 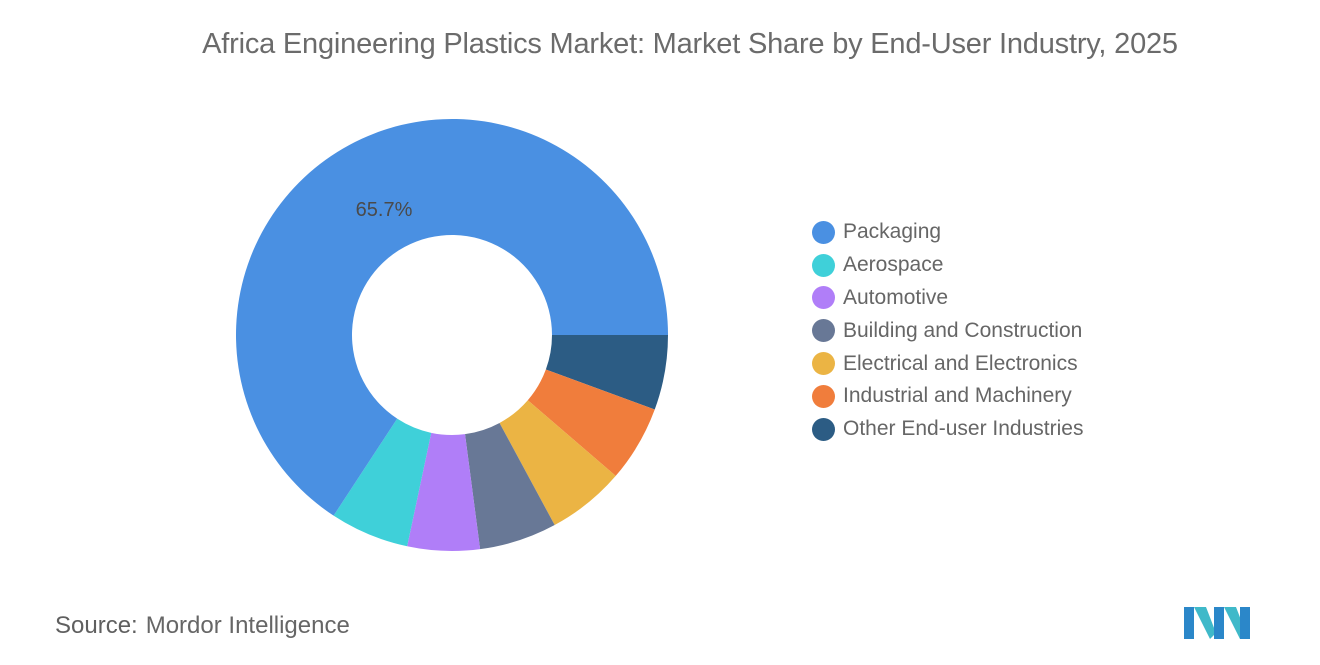 I want to click on slice-building-and-construction, so click(x=510, y=486).